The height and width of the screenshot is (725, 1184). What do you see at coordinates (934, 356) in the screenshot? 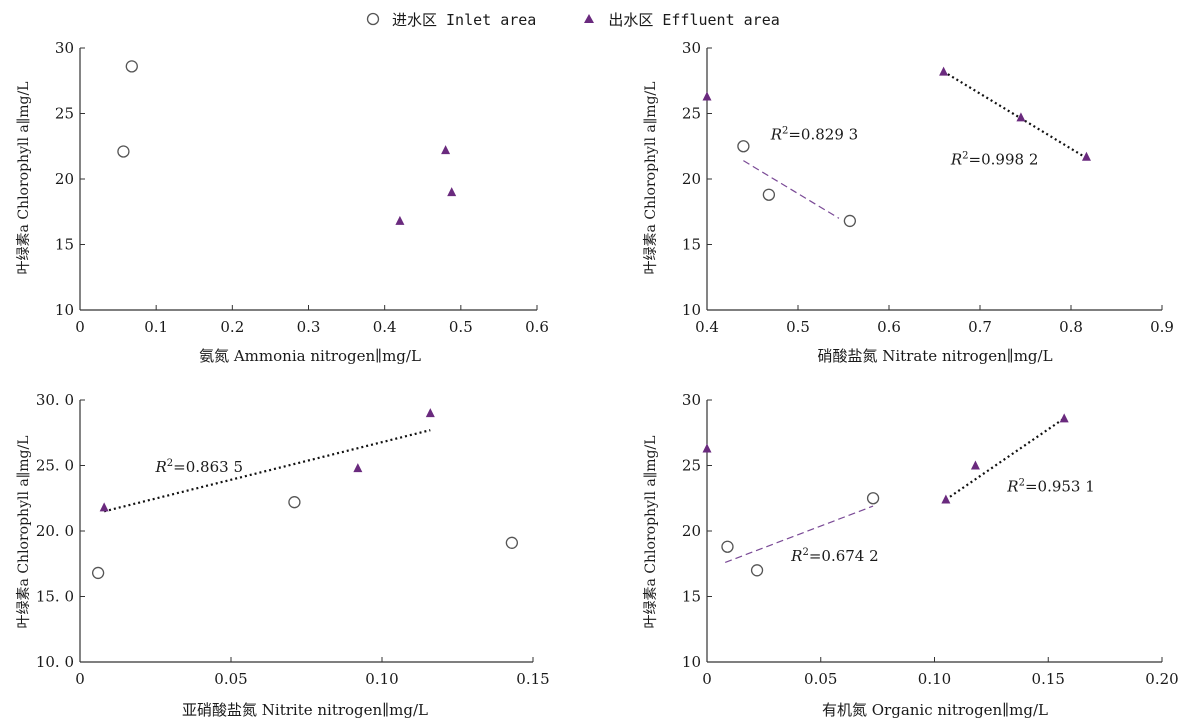
I see `x-axis-title: 硝酸盐氮 Nitrate nitrogen∥mg/L` at bounding box center [934, 356].